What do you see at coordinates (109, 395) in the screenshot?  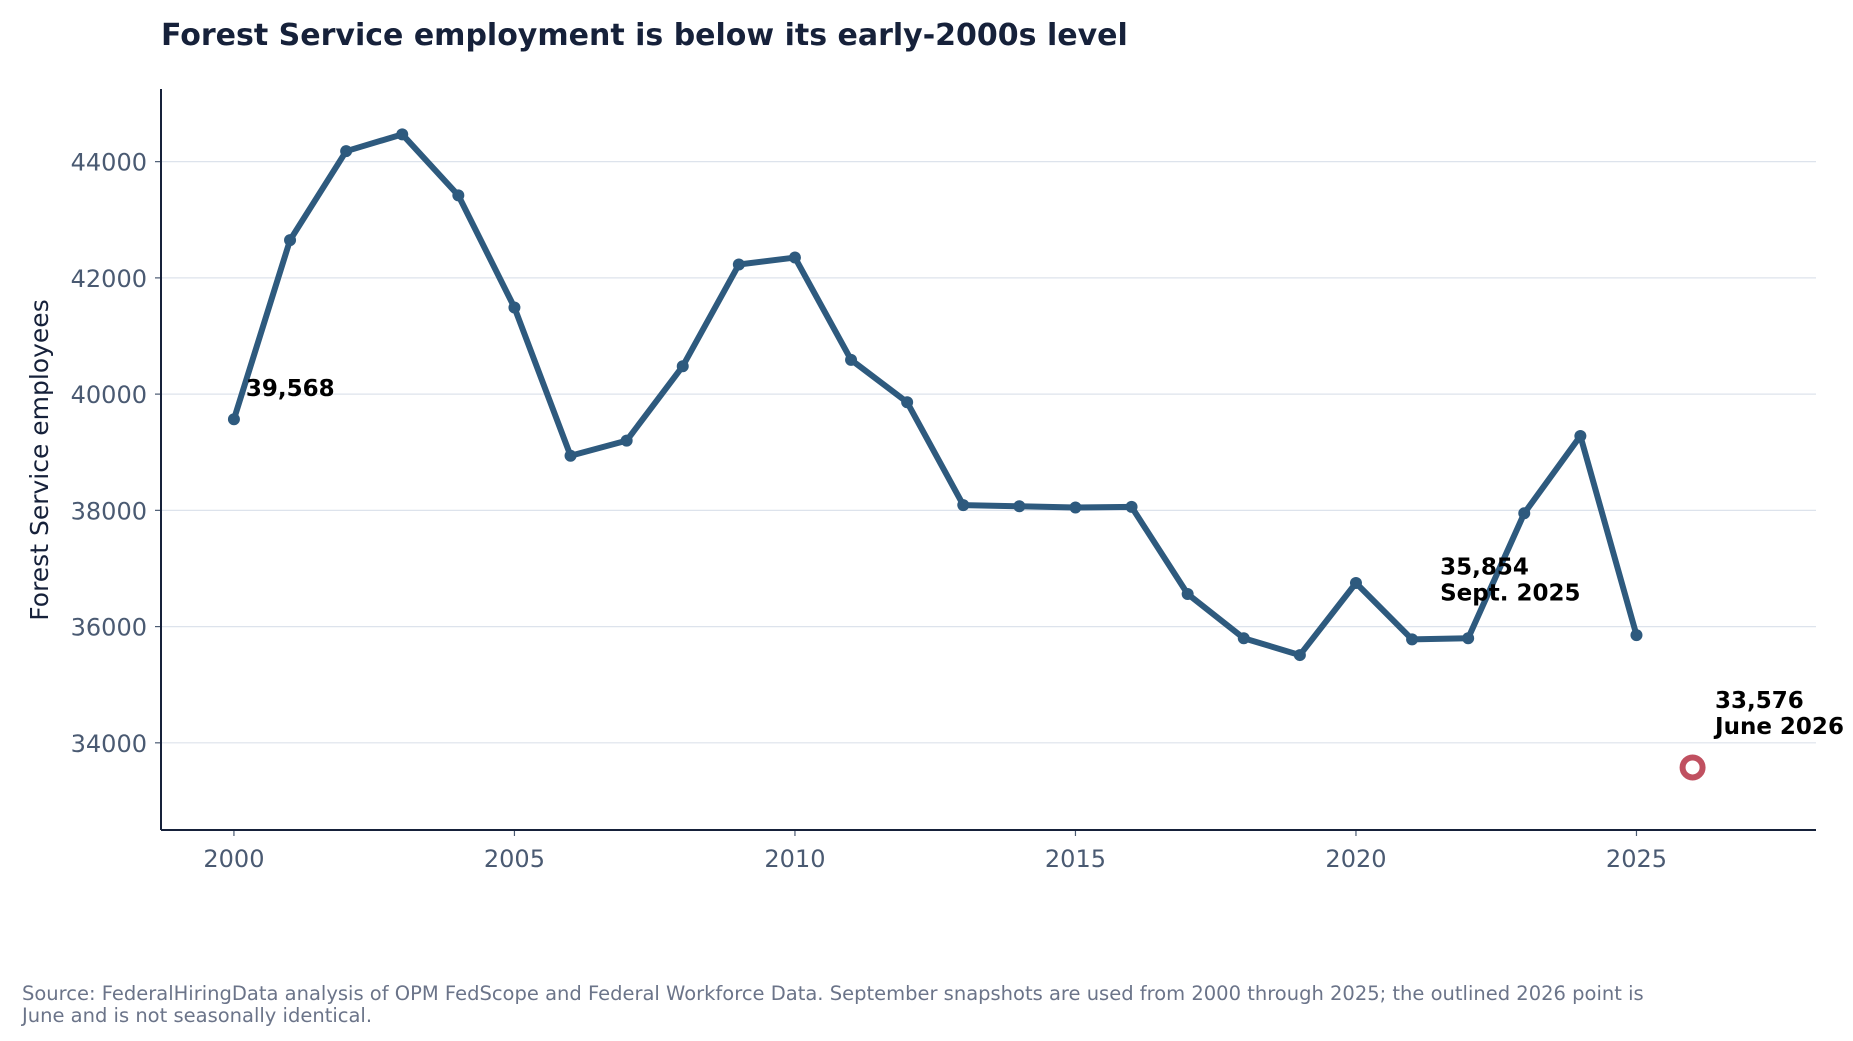 I see `y-tick-label: 40000` at bounding box center [109, 395].